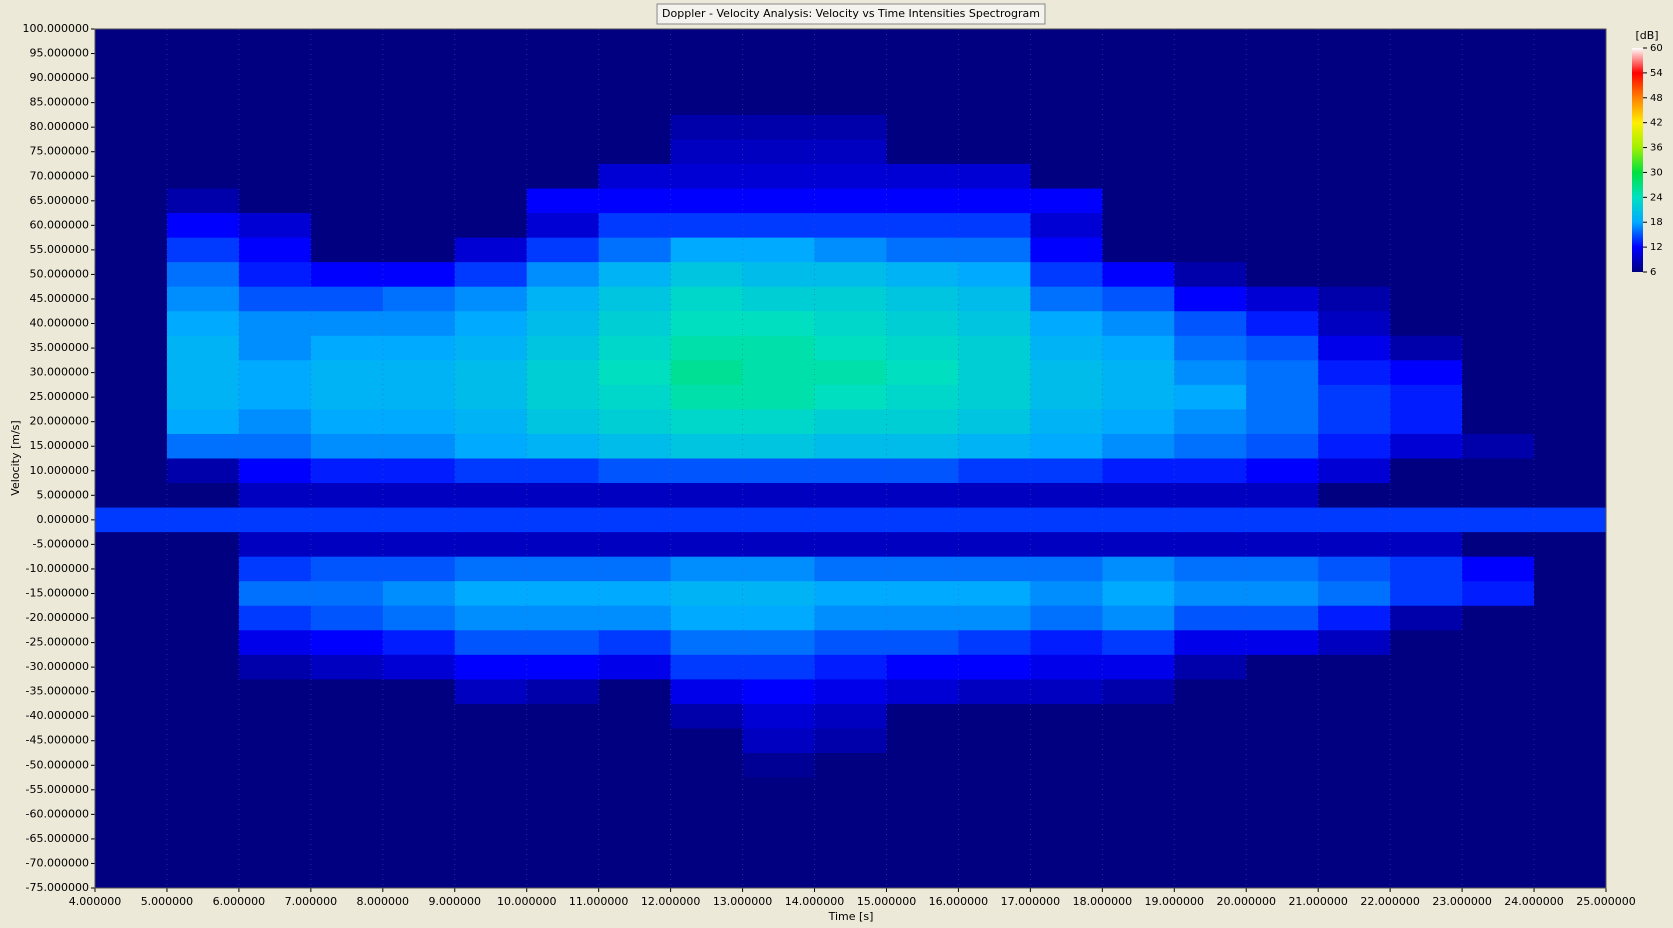 The height and width of the screenshot is (928, 1673). Describe the element at coordinates (60, 273) in the screenshot. I see `y-tick-label: 50.000000` at that location.